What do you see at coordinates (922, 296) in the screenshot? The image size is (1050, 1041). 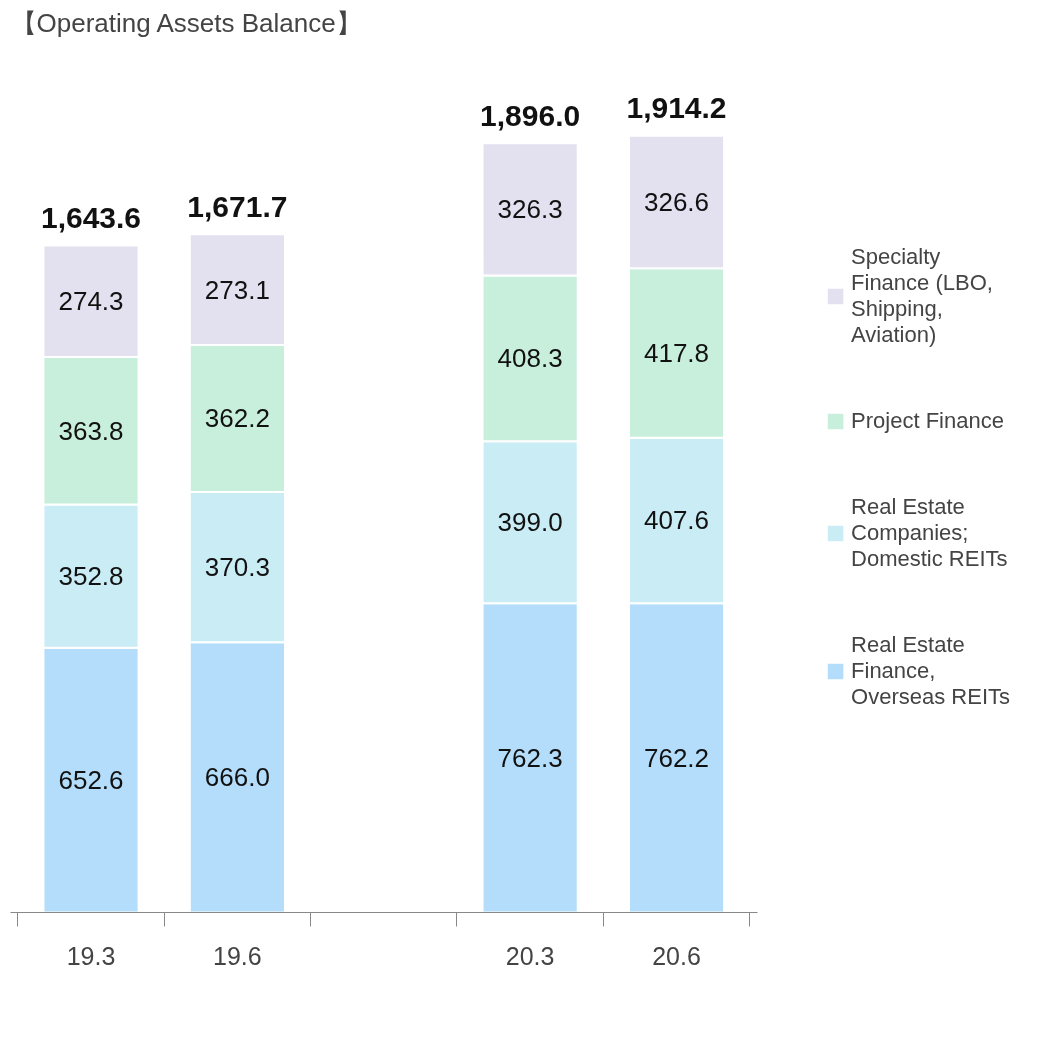 I see `legend-label: Specialty Finance (LBO, Shipping, Aviation)` at bounding box center [922, 296].